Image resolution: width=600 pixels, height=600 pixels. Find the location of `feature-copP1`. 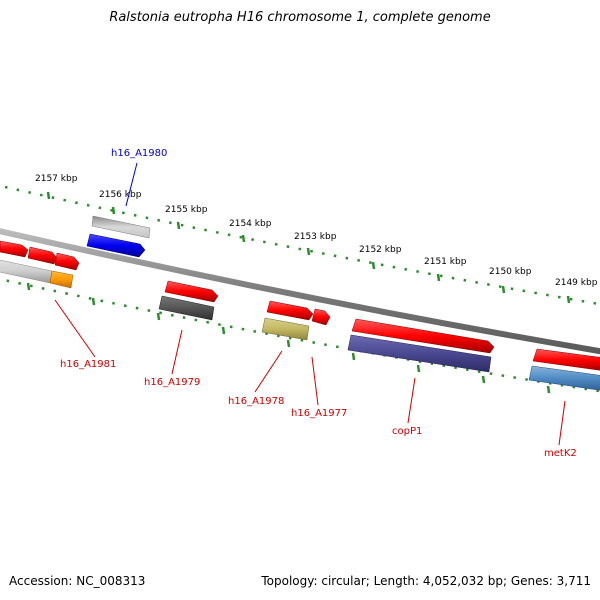

feature-copP1 is located at coordinates (419, 353).